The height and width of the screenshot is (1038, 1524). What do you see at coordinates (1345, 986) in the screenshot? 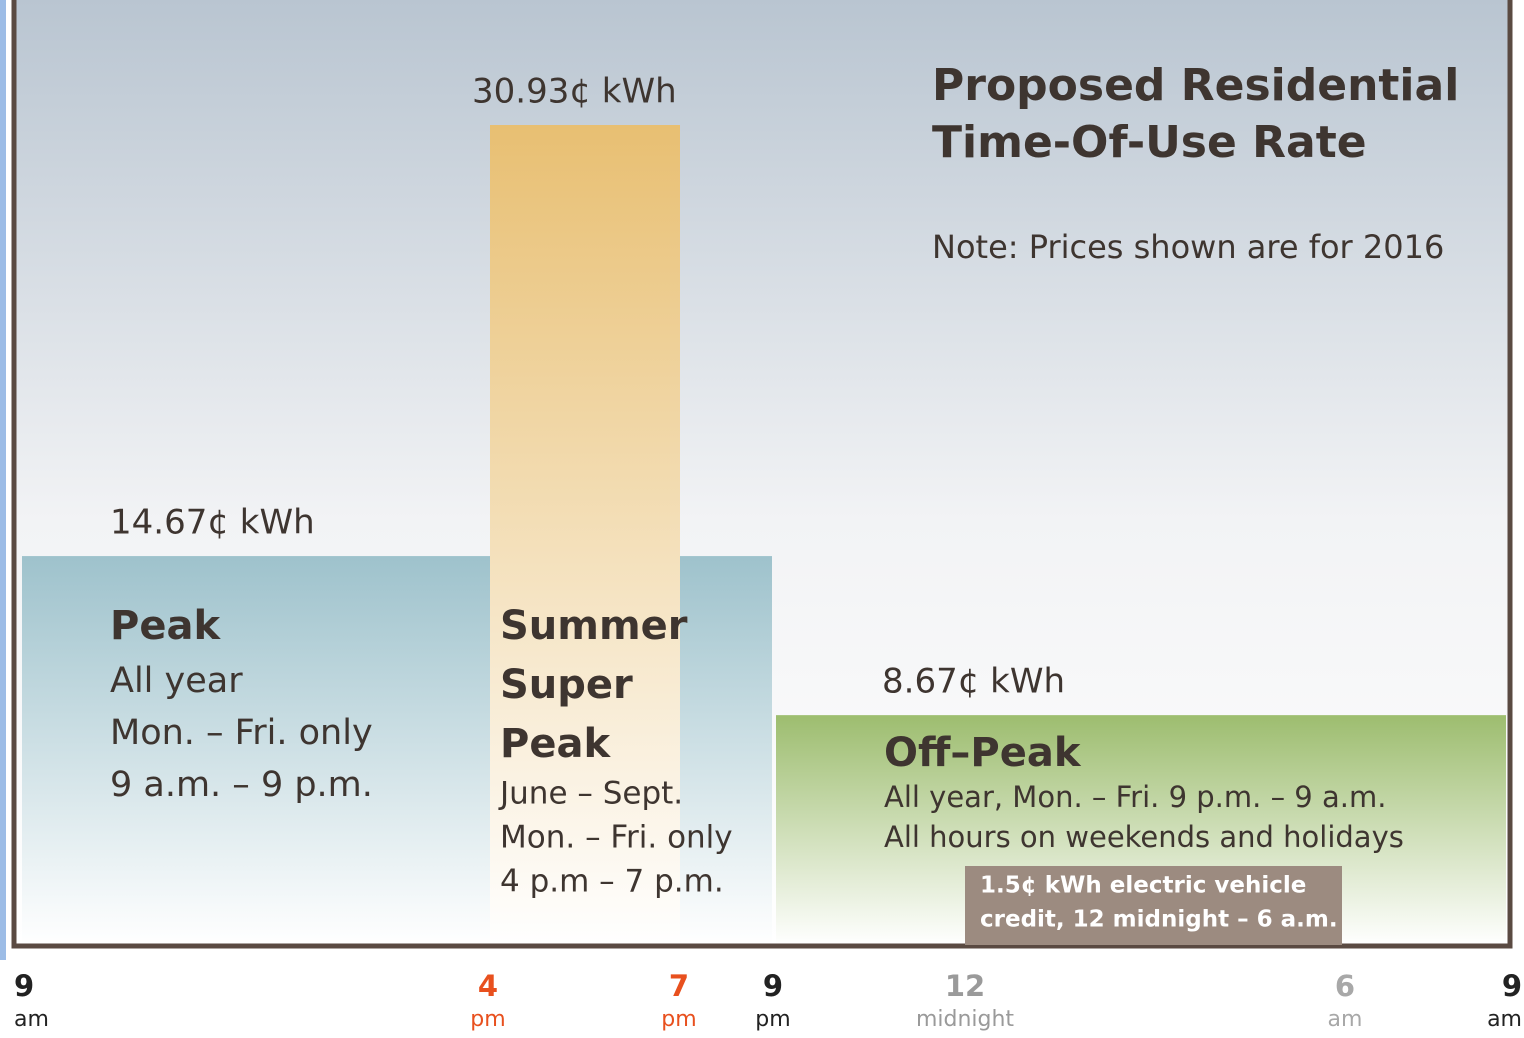
I see `x-tick-hour: 6` at bounding box center [1345, 986].